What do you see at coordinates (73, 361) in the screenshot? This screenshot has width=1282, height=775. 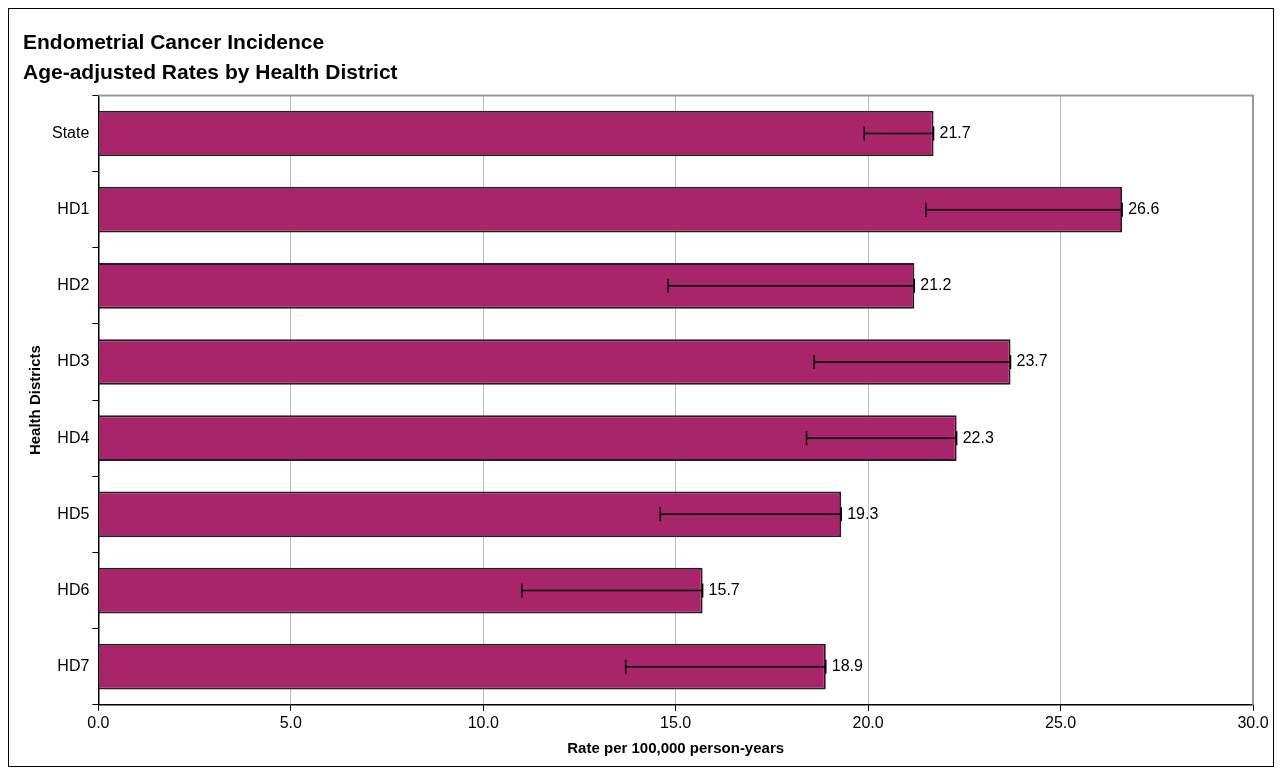 I see `y-tick-label: HD3` at bounding box center [73, 361].